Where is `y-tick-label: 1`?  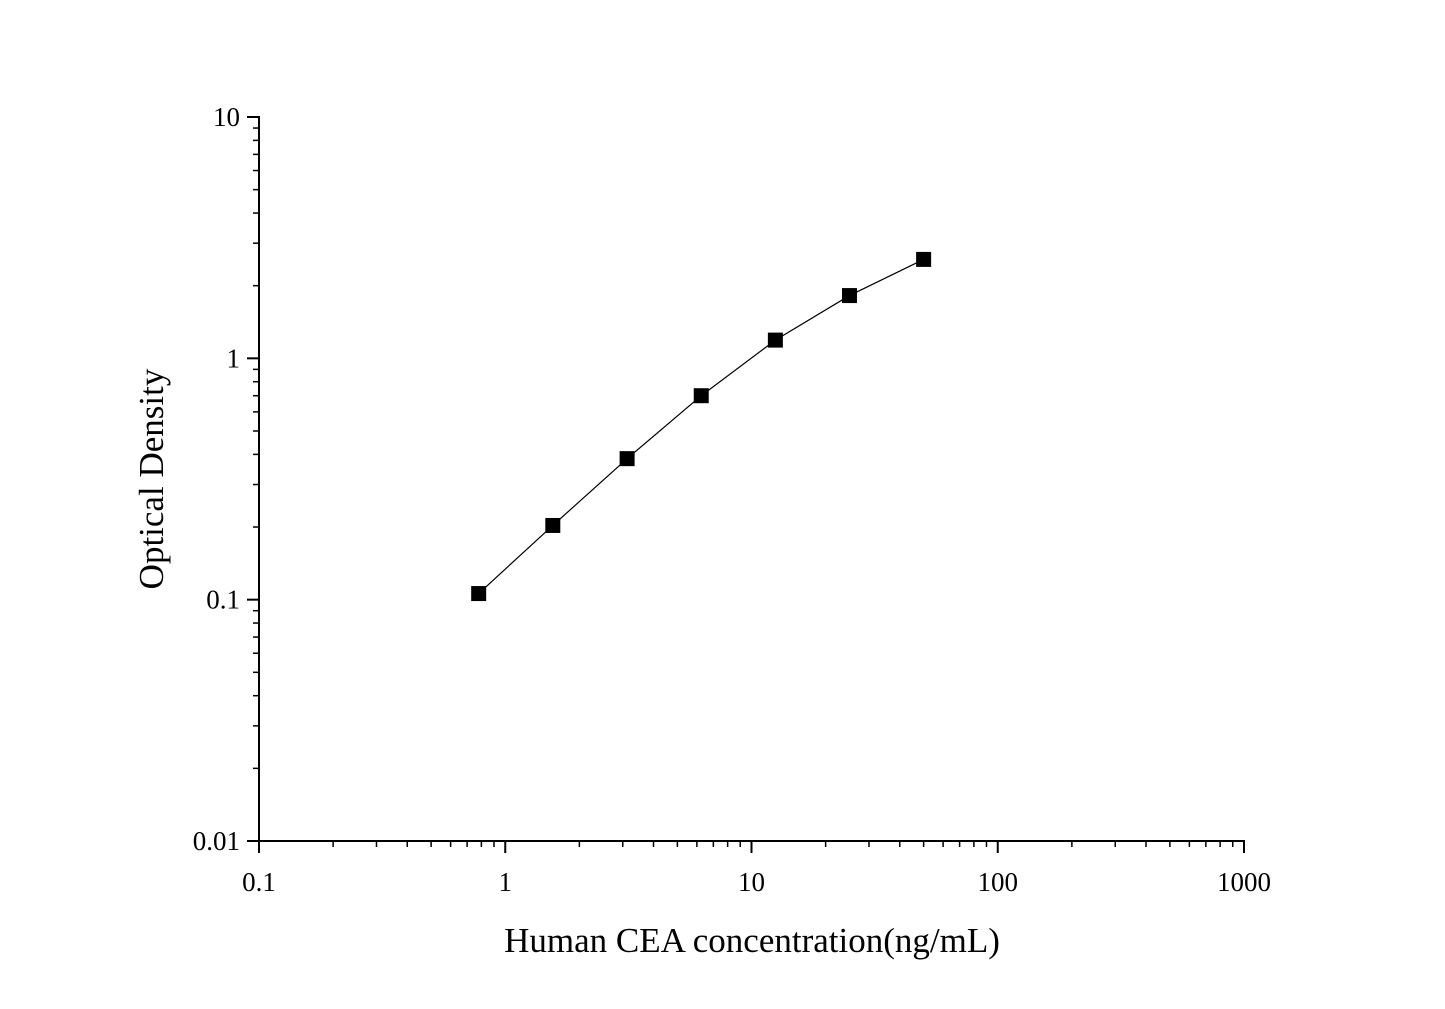 y-tick-label: 1 is located at coordinates (234, 358).